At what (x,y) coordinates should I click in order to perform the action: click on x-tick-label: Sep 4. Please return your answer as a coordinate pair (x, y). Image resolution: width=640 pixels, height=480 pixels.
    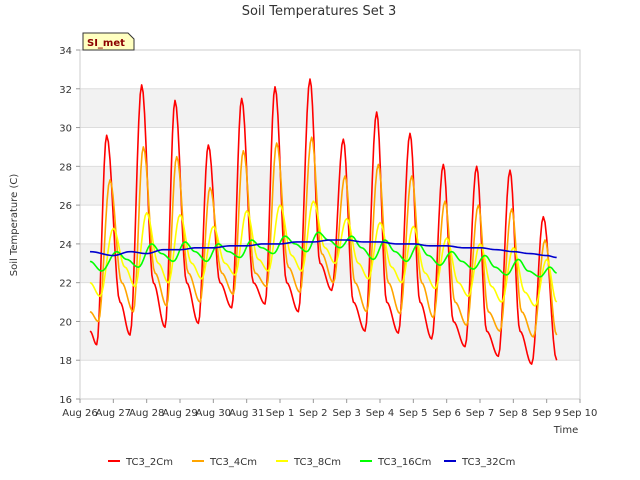
    Looking at the image, I should click on (380, 413).